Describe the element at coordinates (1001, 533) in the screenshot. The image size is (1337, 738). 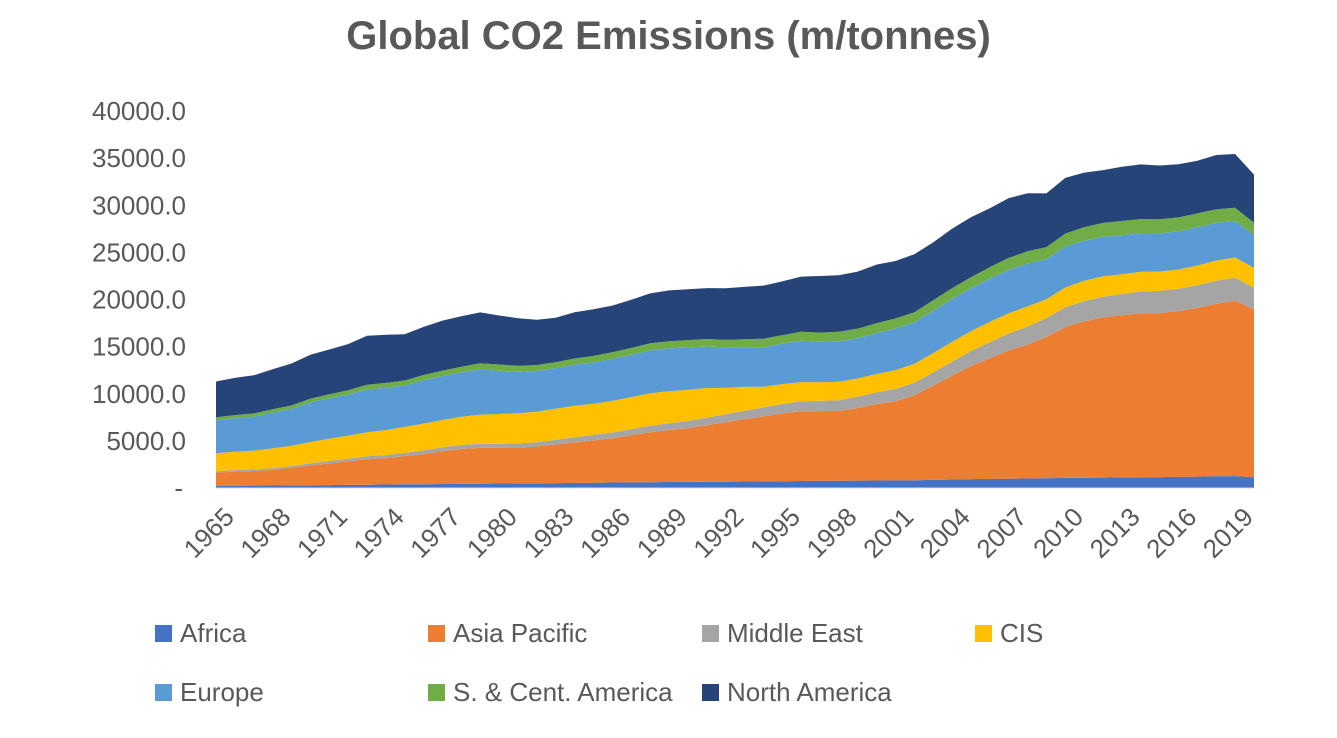
I see `x-tick-label: 2007` at that location.